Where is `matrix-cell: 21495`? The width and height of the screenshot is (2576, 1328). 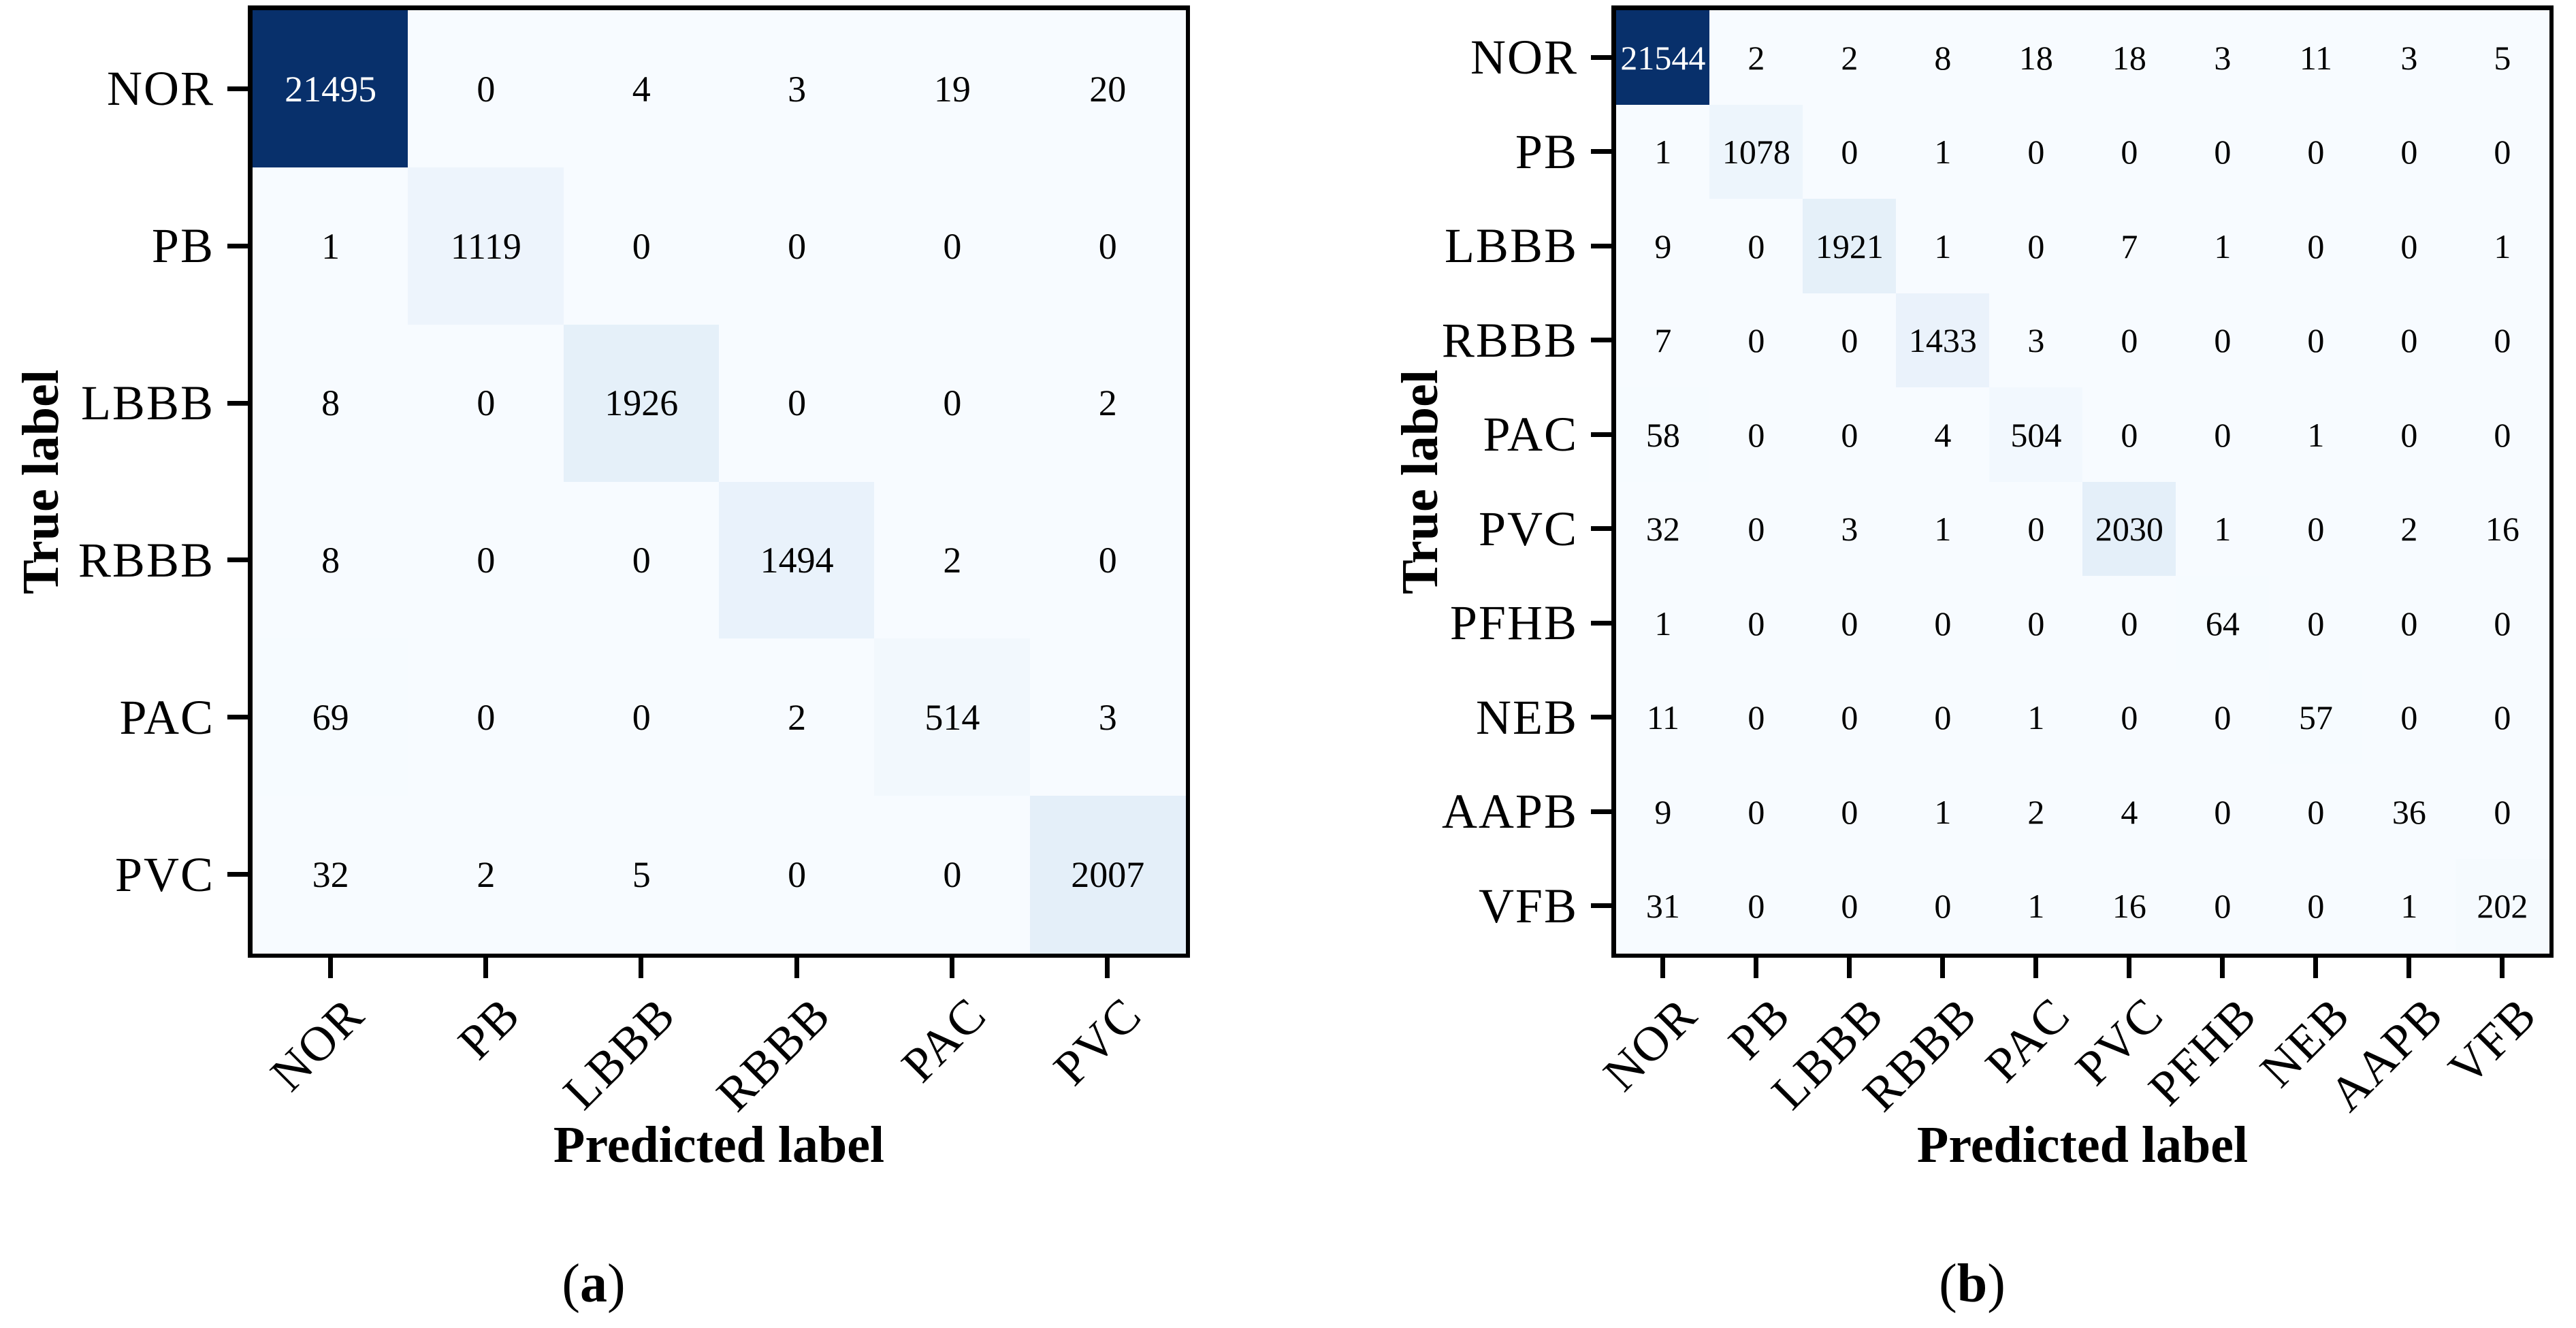 matrix-cell: 21495 is located at coordinates (331, 89).